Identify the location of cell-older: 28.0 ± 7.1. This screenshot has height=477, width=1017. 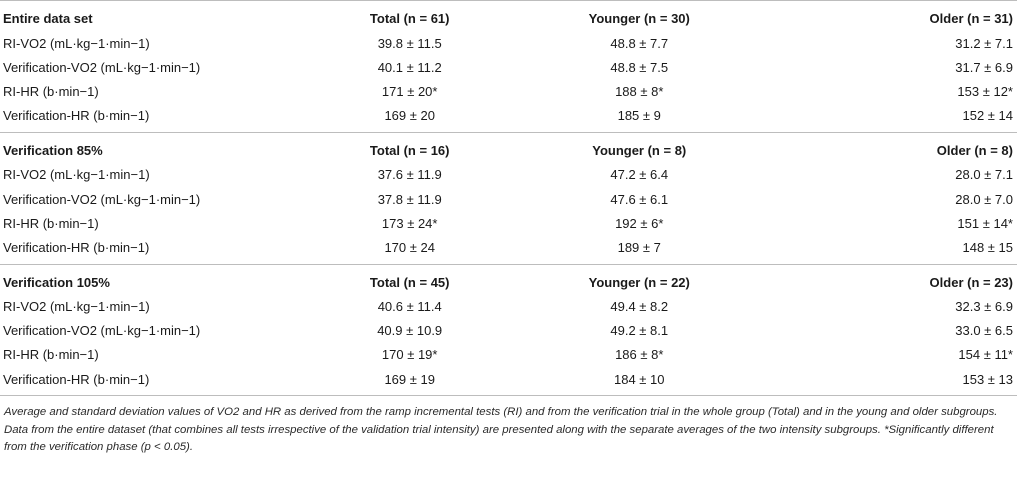
(984, 175).